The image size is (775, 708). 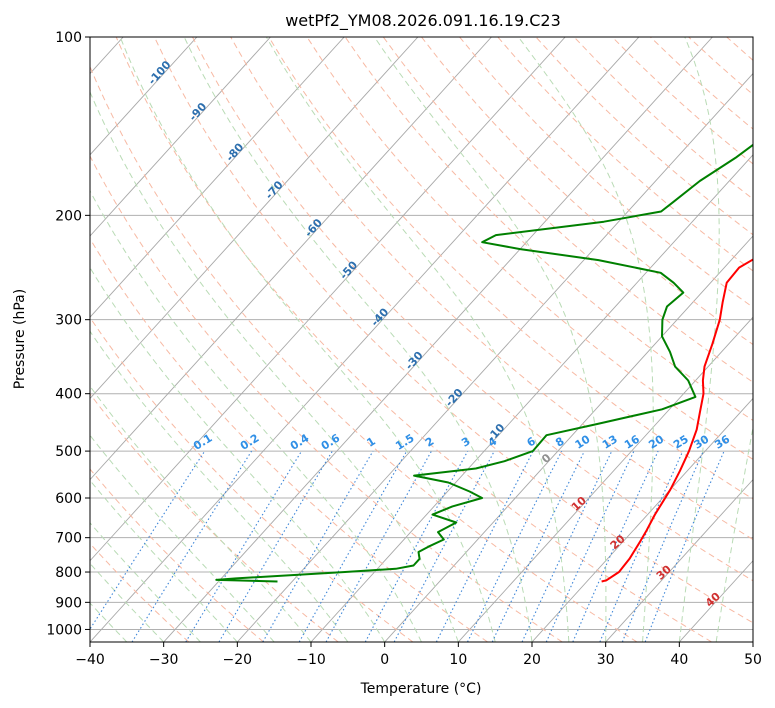 What do you see at coordinates (68, 603) in the screenshot?
I see `y-tick-label: 900` at bounding box center [68, 603].